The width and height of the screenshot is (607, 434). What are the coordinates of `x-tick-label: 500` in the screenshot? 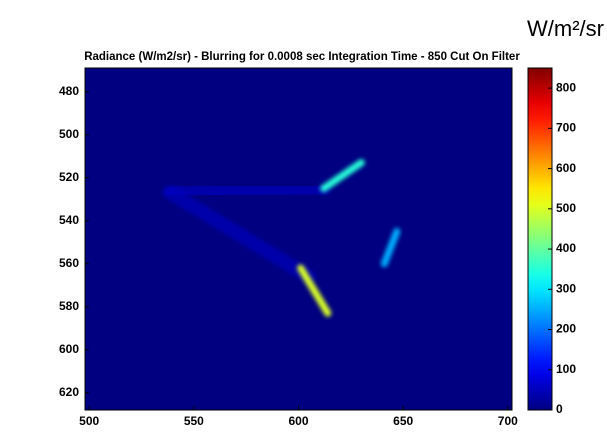 It's located at (89, 421).